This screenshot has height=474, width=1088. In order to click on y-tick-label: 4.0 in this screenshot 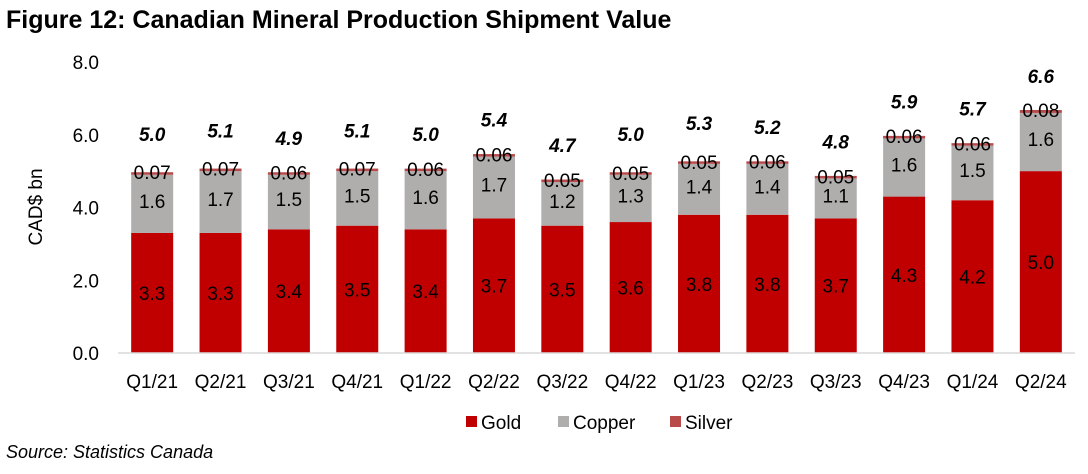, I will do `click(86, 209)`.